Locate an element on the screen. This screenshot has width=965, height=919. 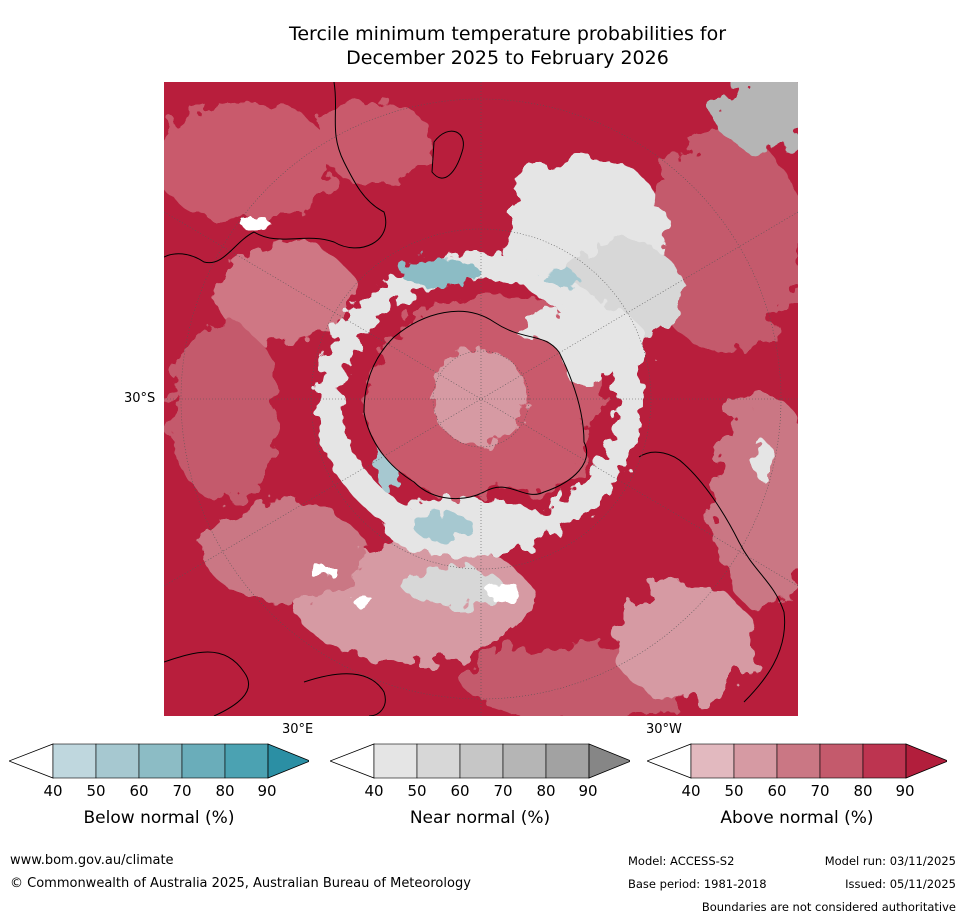
circumpolar-ring is located at coordinates (479, 430).